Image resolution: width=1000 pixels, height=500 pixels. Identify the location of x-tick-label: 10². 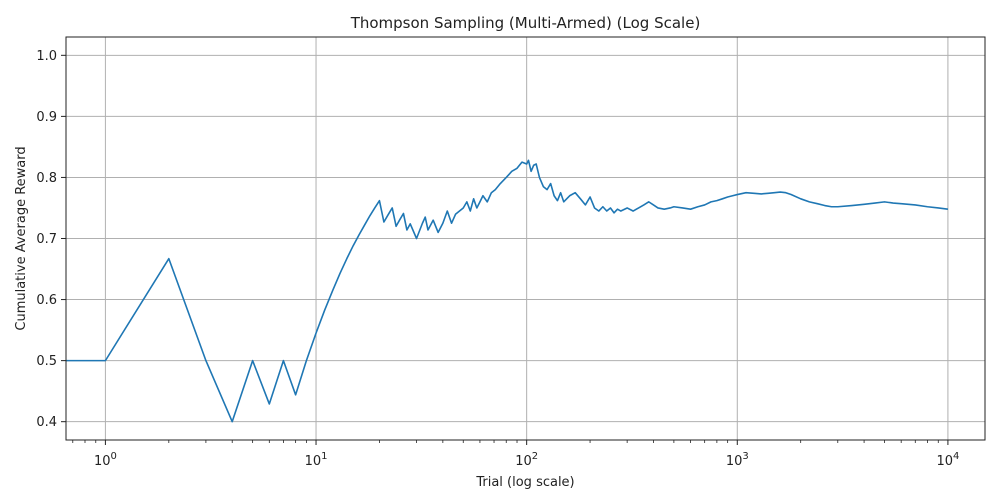
(526, 460).